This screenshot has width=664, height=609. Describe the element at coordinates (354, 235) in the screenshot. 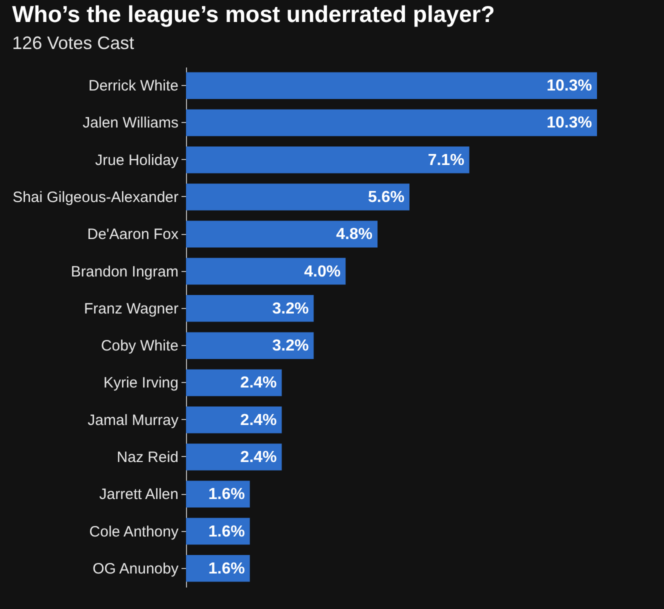

I see `data-label: 4.8%` at that location.